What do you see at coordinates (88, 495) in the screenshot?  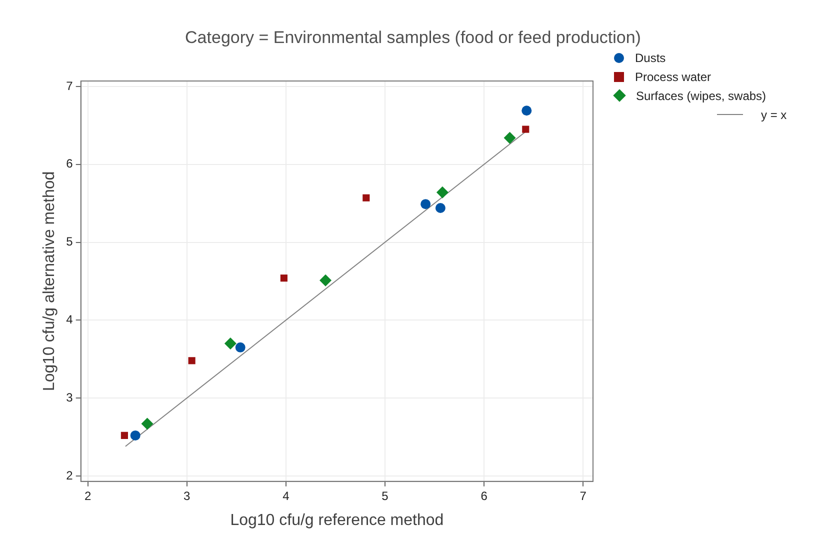 I see `x-tick-label: 2` at bounding box center [88, 495].